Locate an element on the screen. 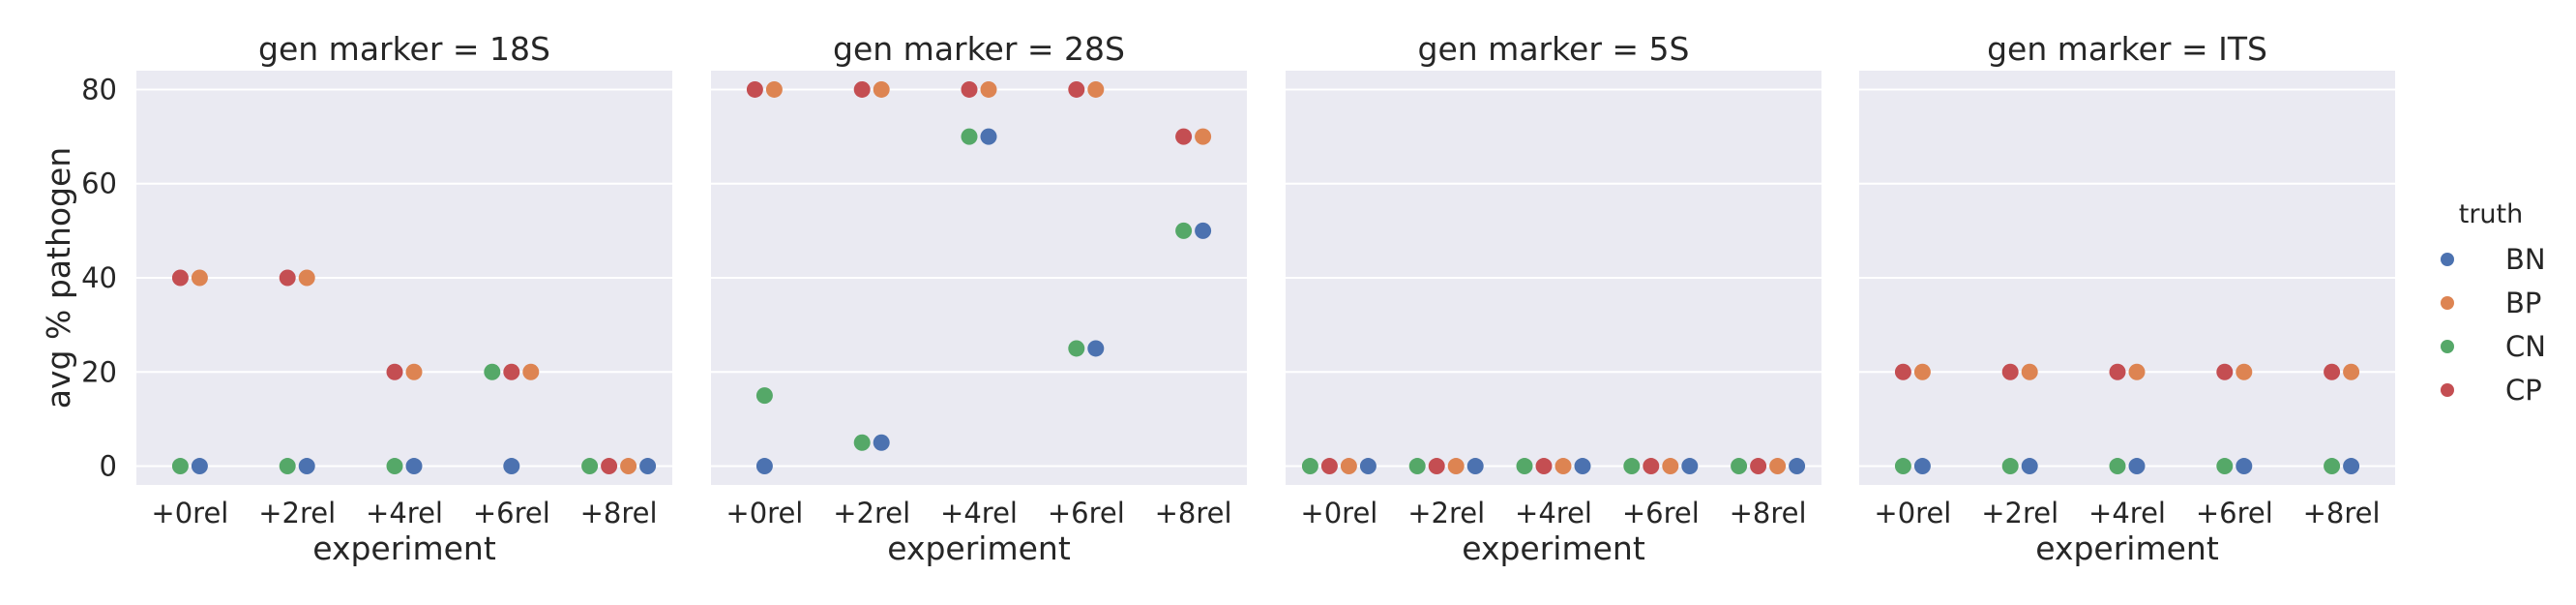 This screenshot has width=2576, height=605. y-tick-label: 80 is located at coordinates (99, 89).